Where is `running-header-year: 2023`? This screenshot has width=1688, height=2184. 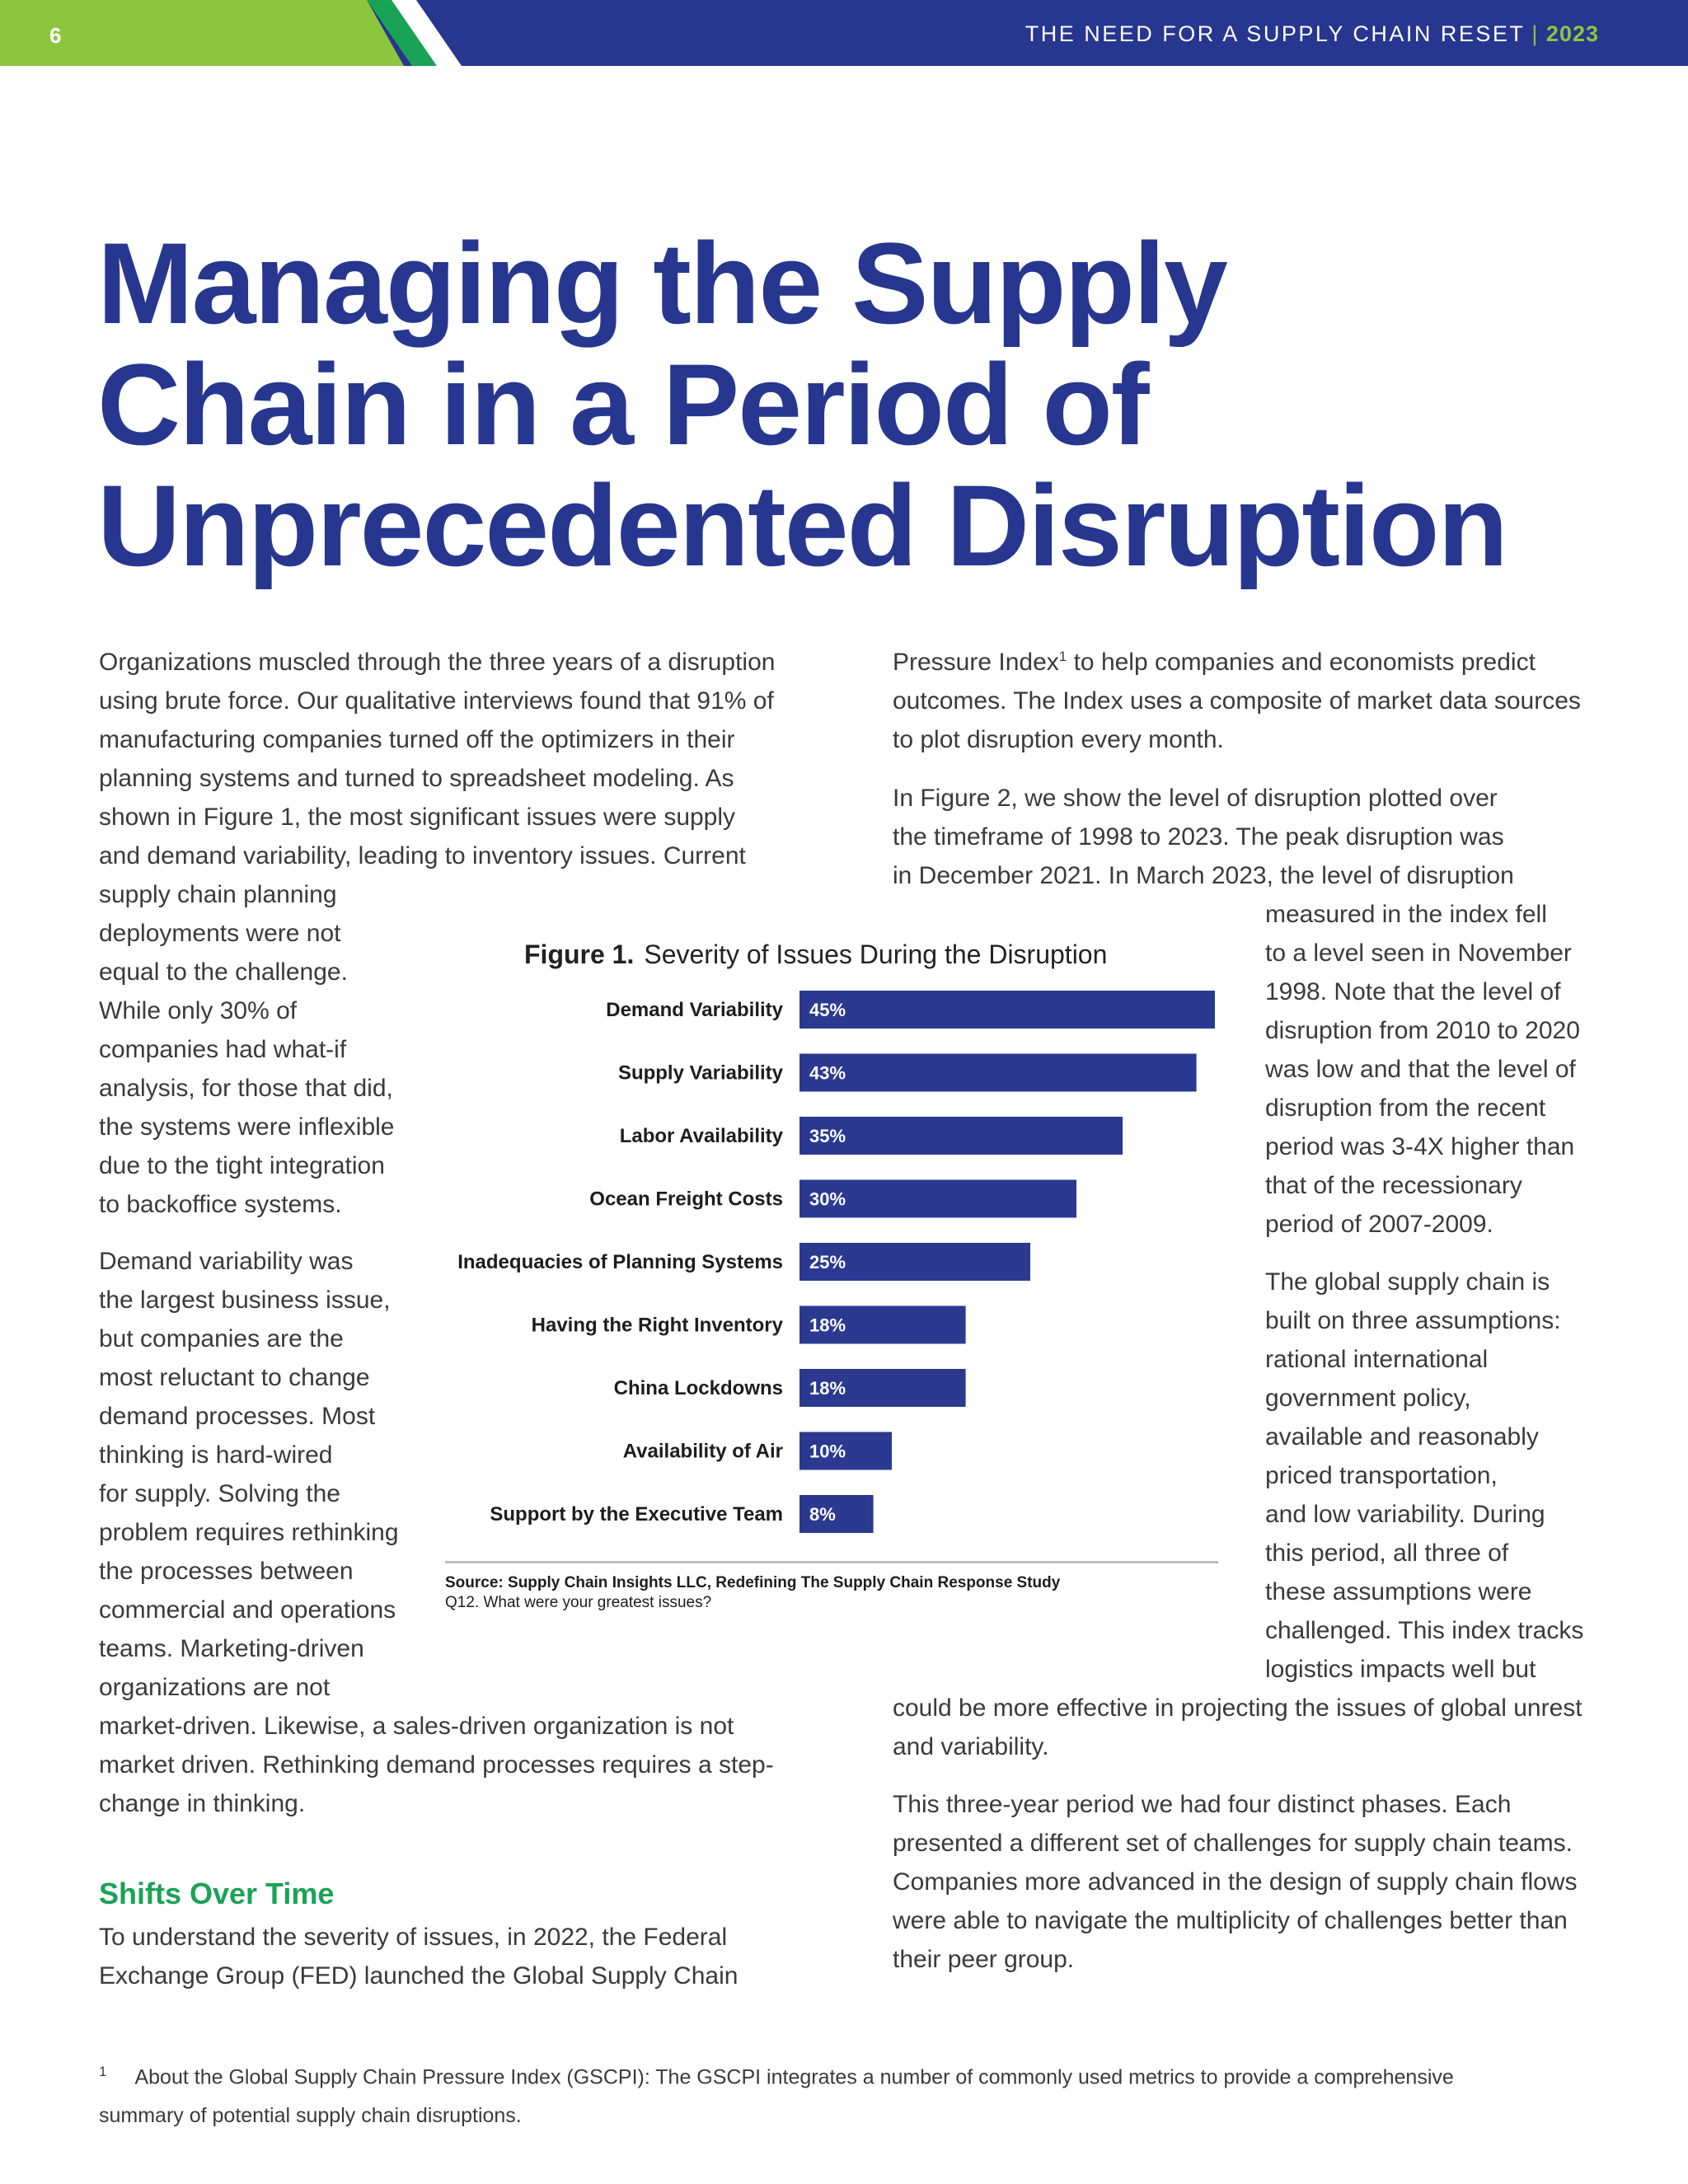 running-header-year: 2023 is located at coordinates (1572, 33).